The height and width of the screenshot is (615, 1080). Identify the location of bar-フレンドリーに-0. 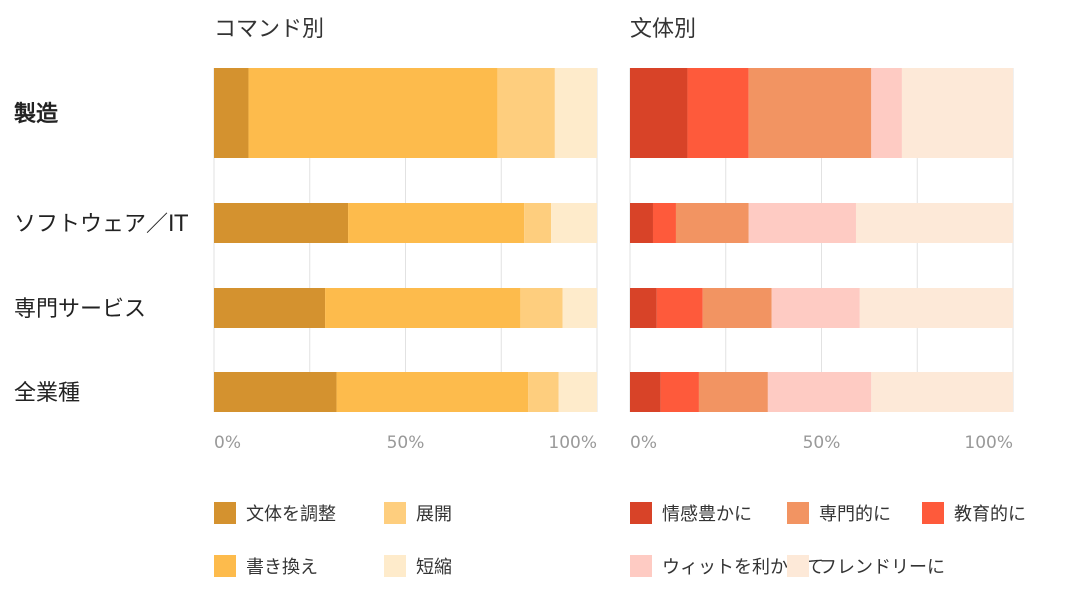
(957, 113).